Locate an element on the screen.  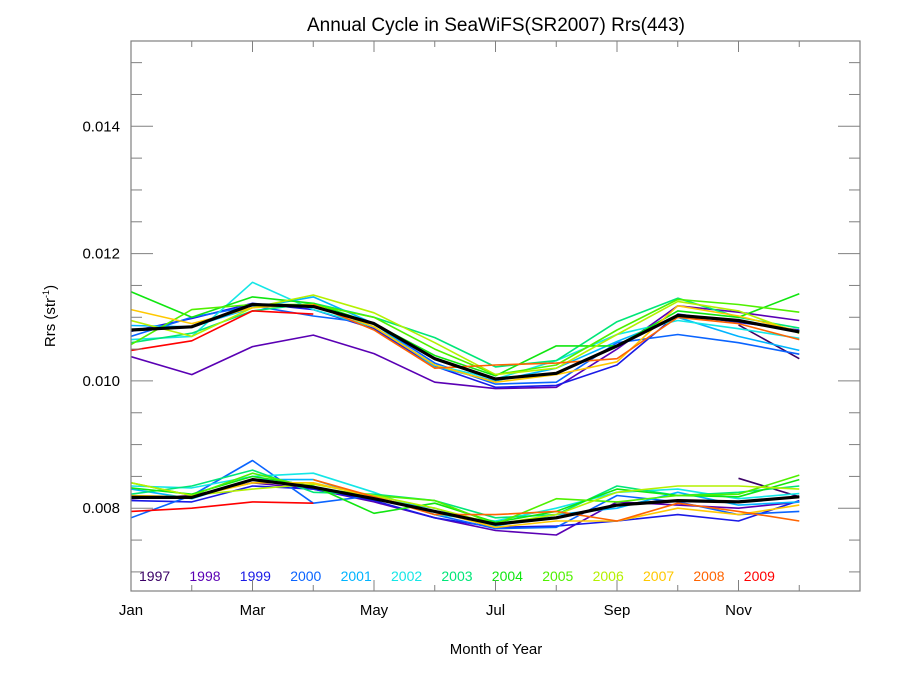
legend-item-2007: 2007 is located at coordinates (658, 576).